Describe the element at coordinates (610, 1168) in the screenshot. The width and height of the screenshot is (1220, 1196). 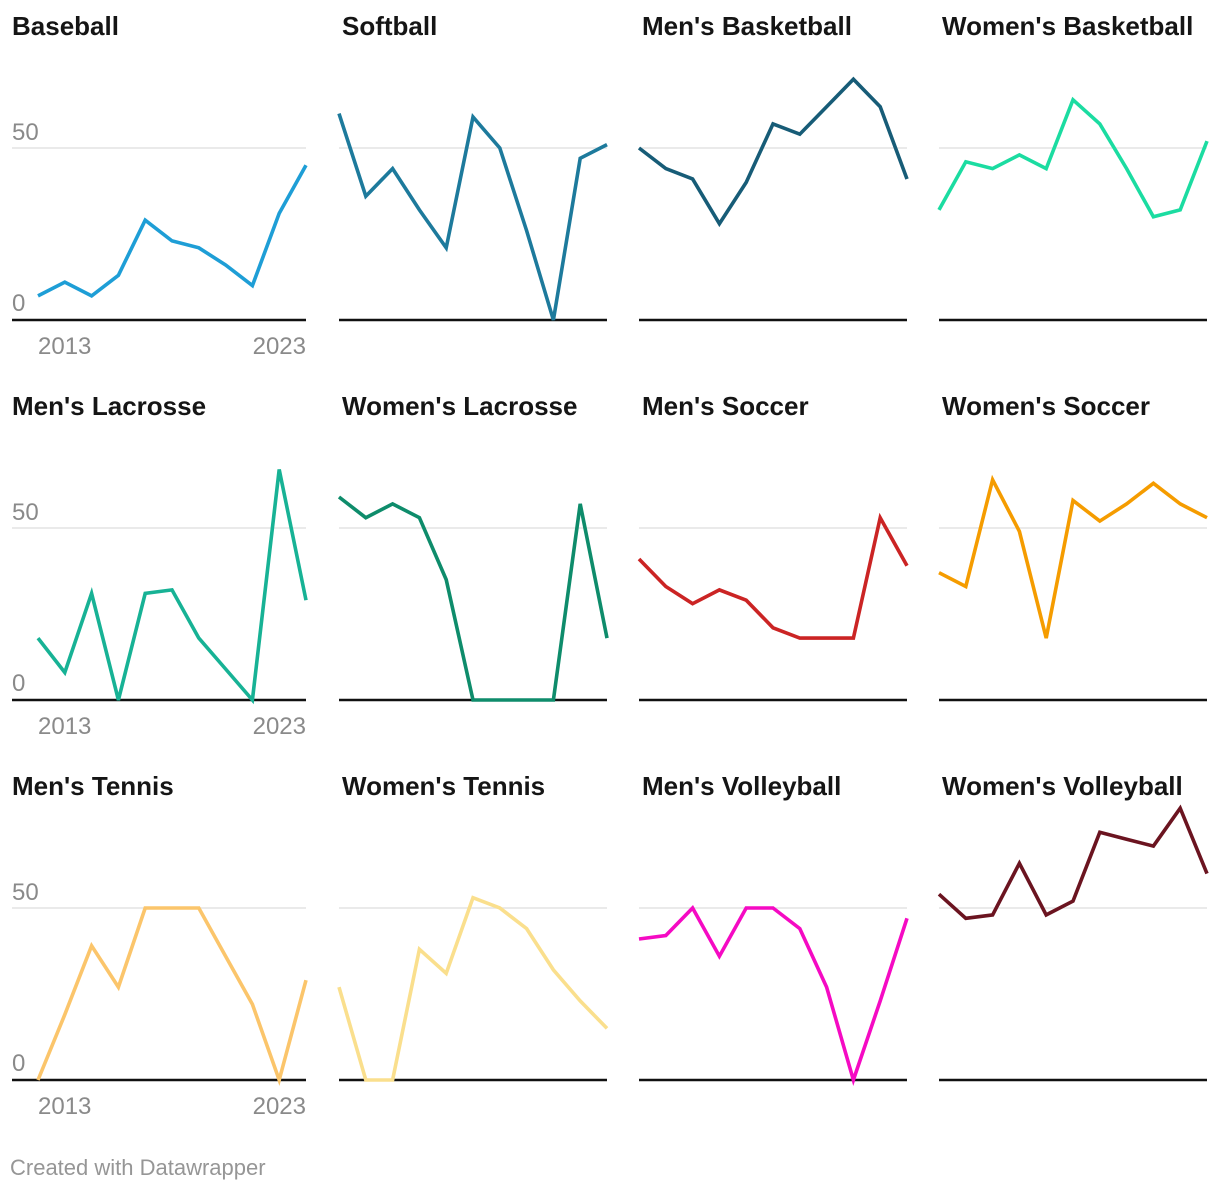
I see `attribution: Created with Datawrapper` at that location.